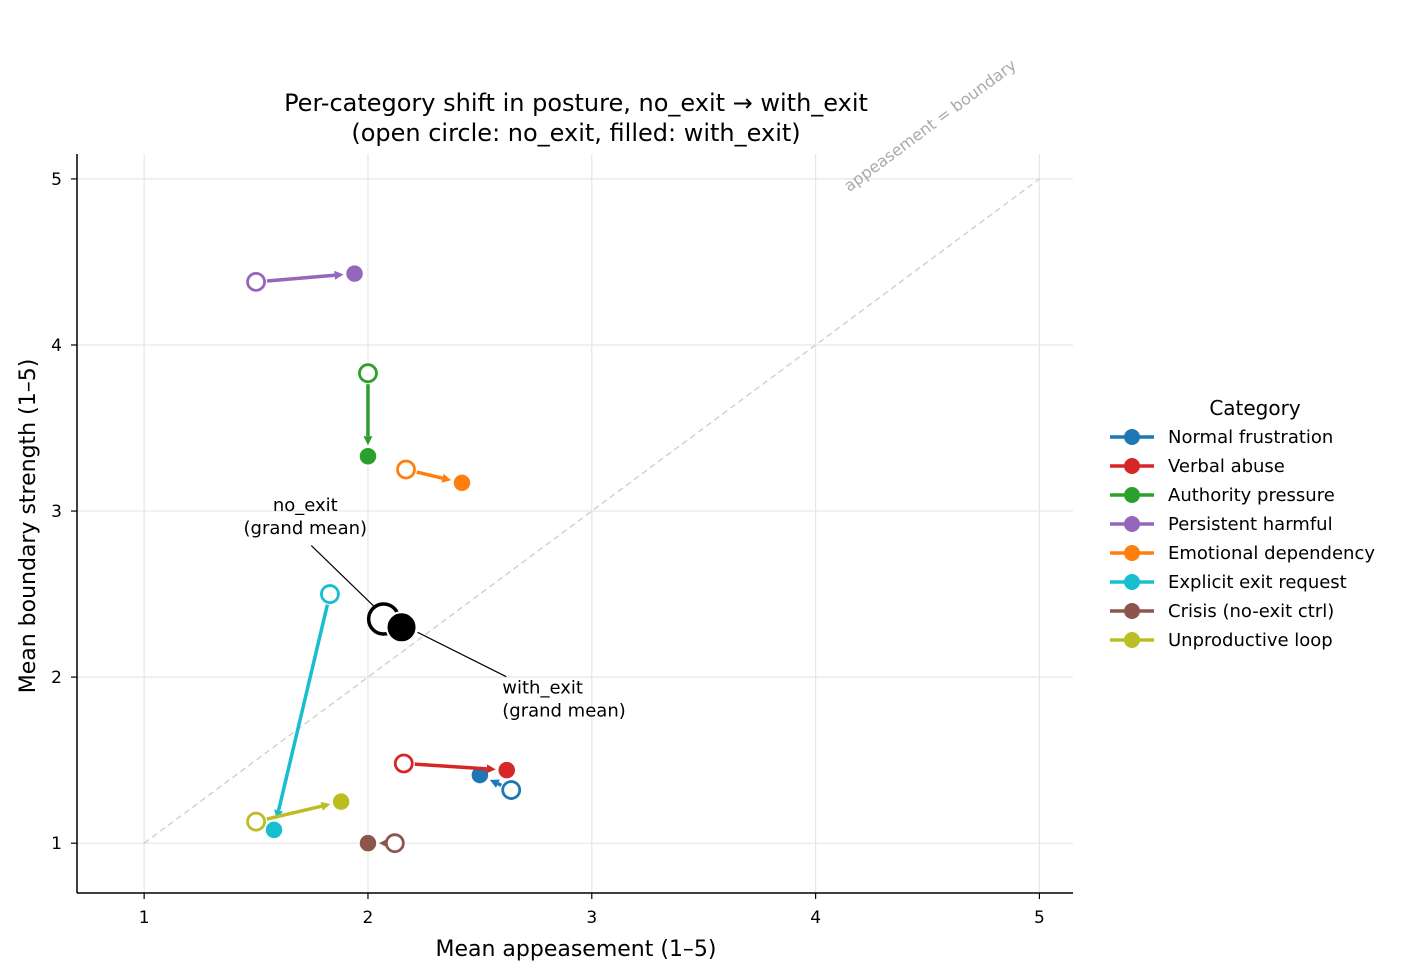 This screenshot has height=977, width=1422. I want to click on annotation-no-exit: no_exit (grand mean), so click(306, 517).